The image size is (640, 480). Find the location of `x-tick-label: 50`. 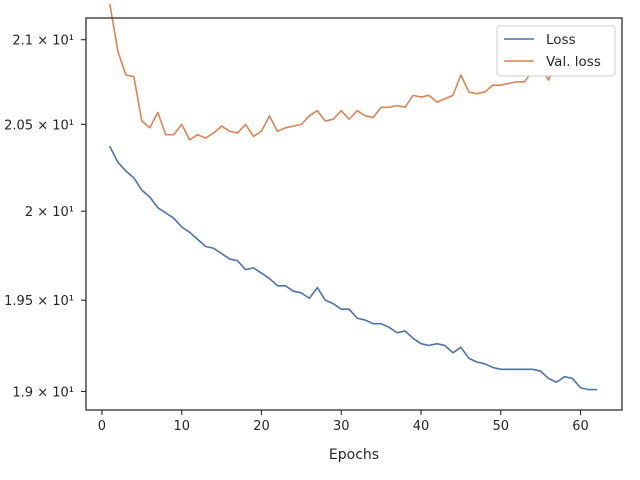

x-tick-label: 50 is located at coordinates (500, 426).